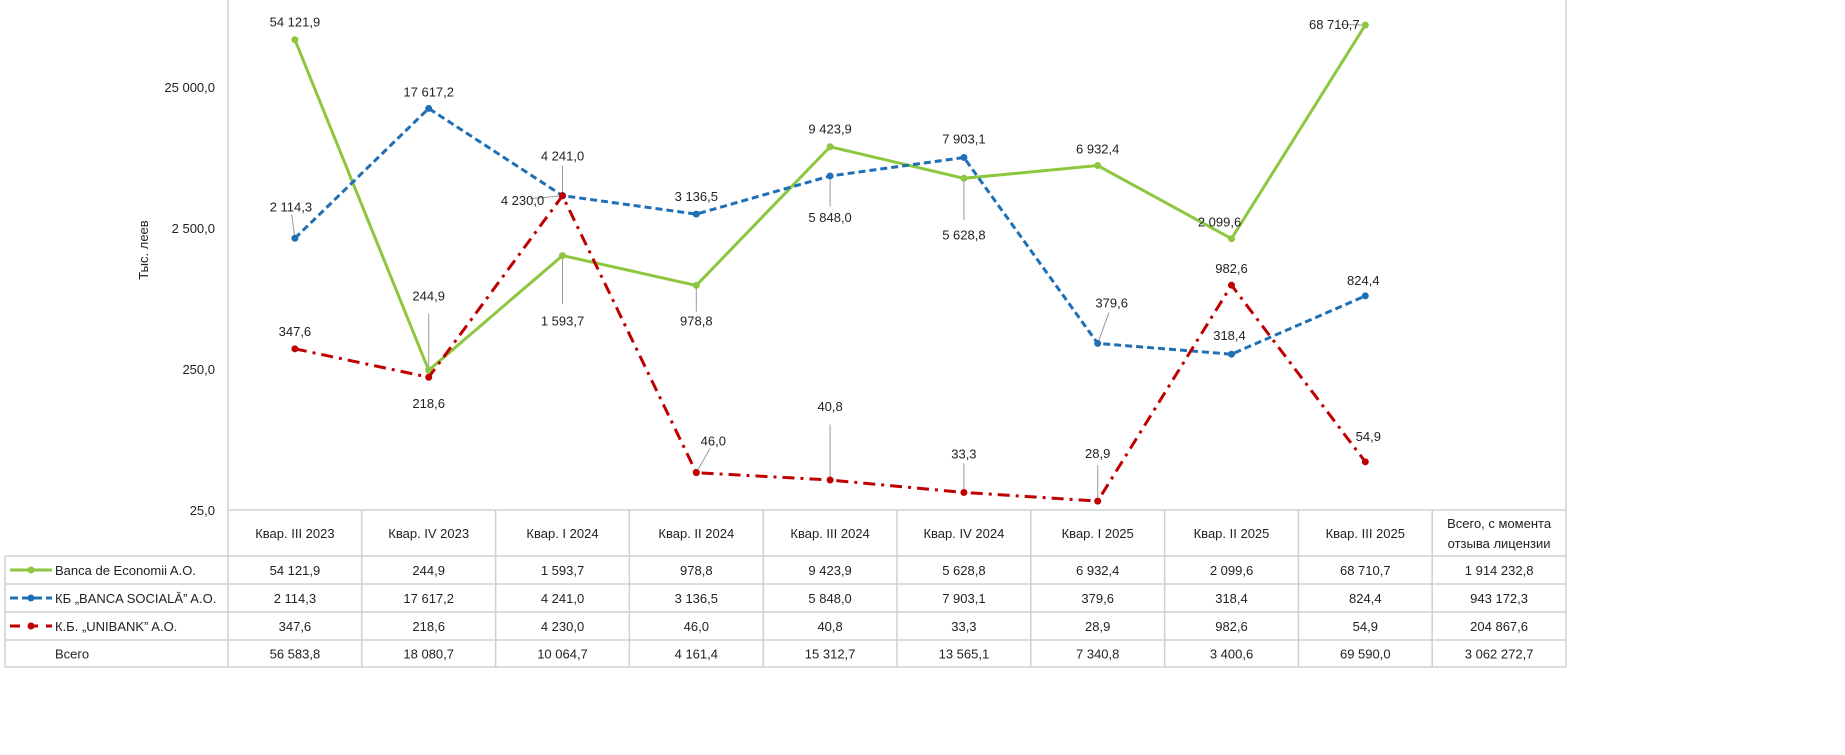 The image size is (1845, 755). I want to click on x-category-label: Квар. III 2025, so click(1365, 533).